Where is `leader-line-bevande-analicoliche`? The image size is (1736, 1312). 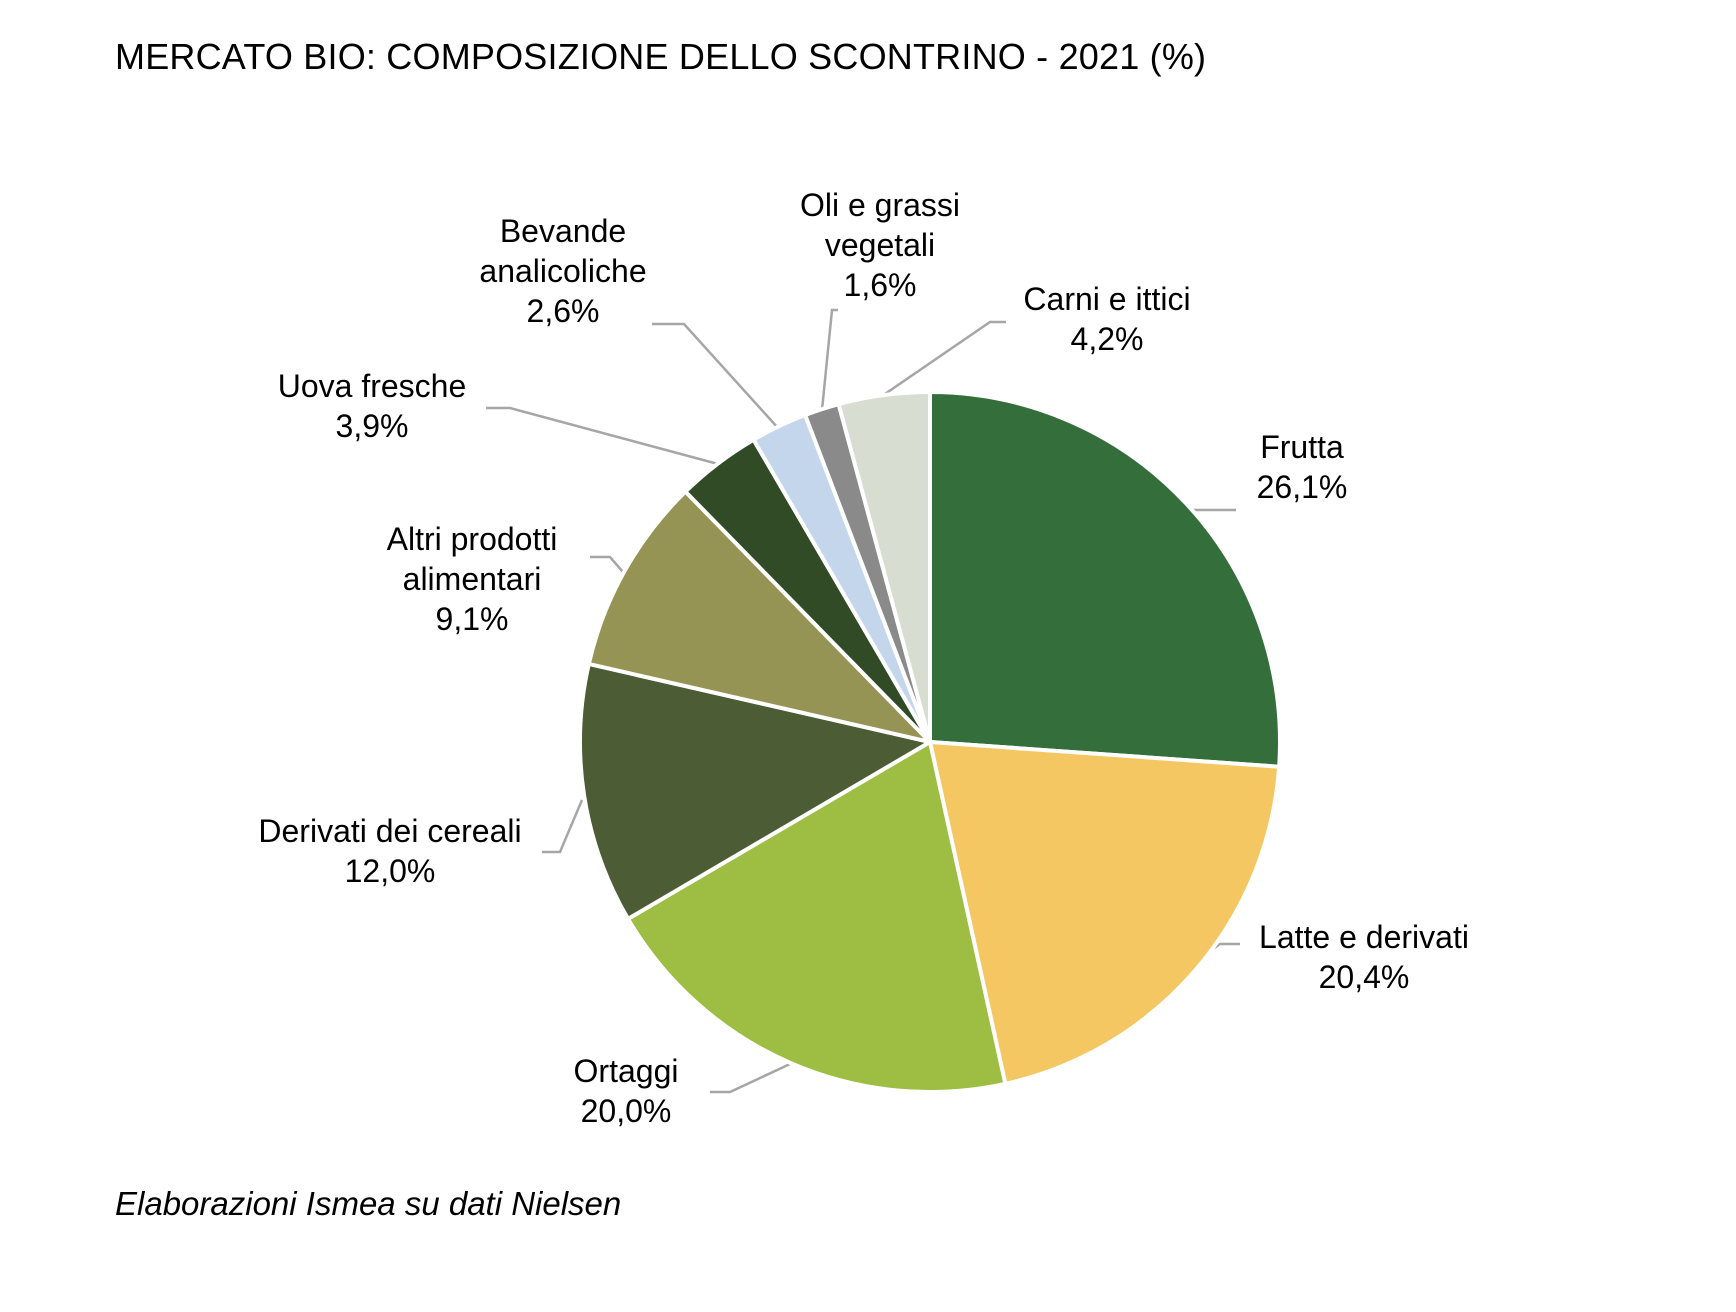
leader-line-bevande-analicoliche is located at coordinates (715, 375).